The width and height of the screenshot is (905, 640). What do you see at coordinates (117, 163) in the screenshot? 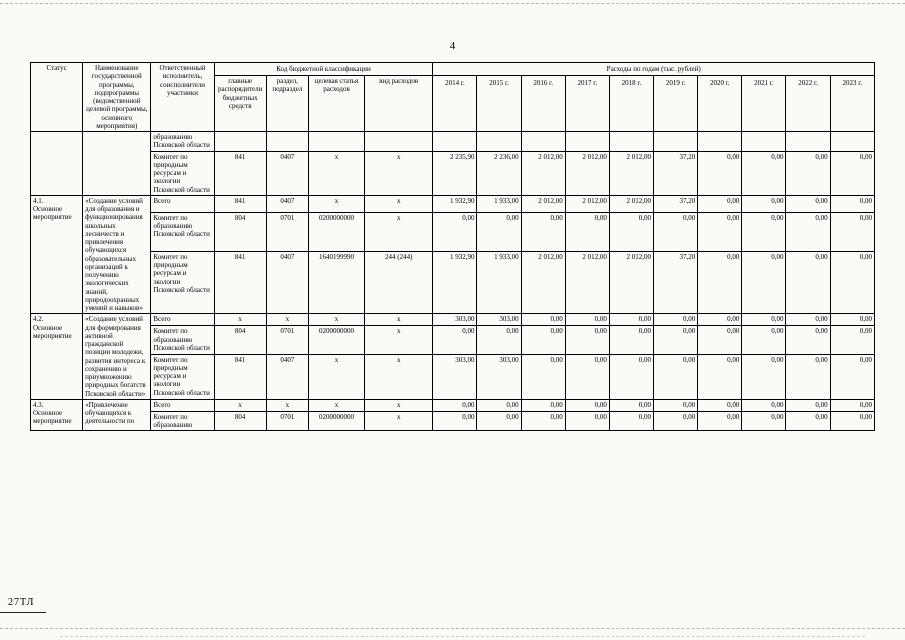
I see `name-cell` at bounding box center [117, 163].